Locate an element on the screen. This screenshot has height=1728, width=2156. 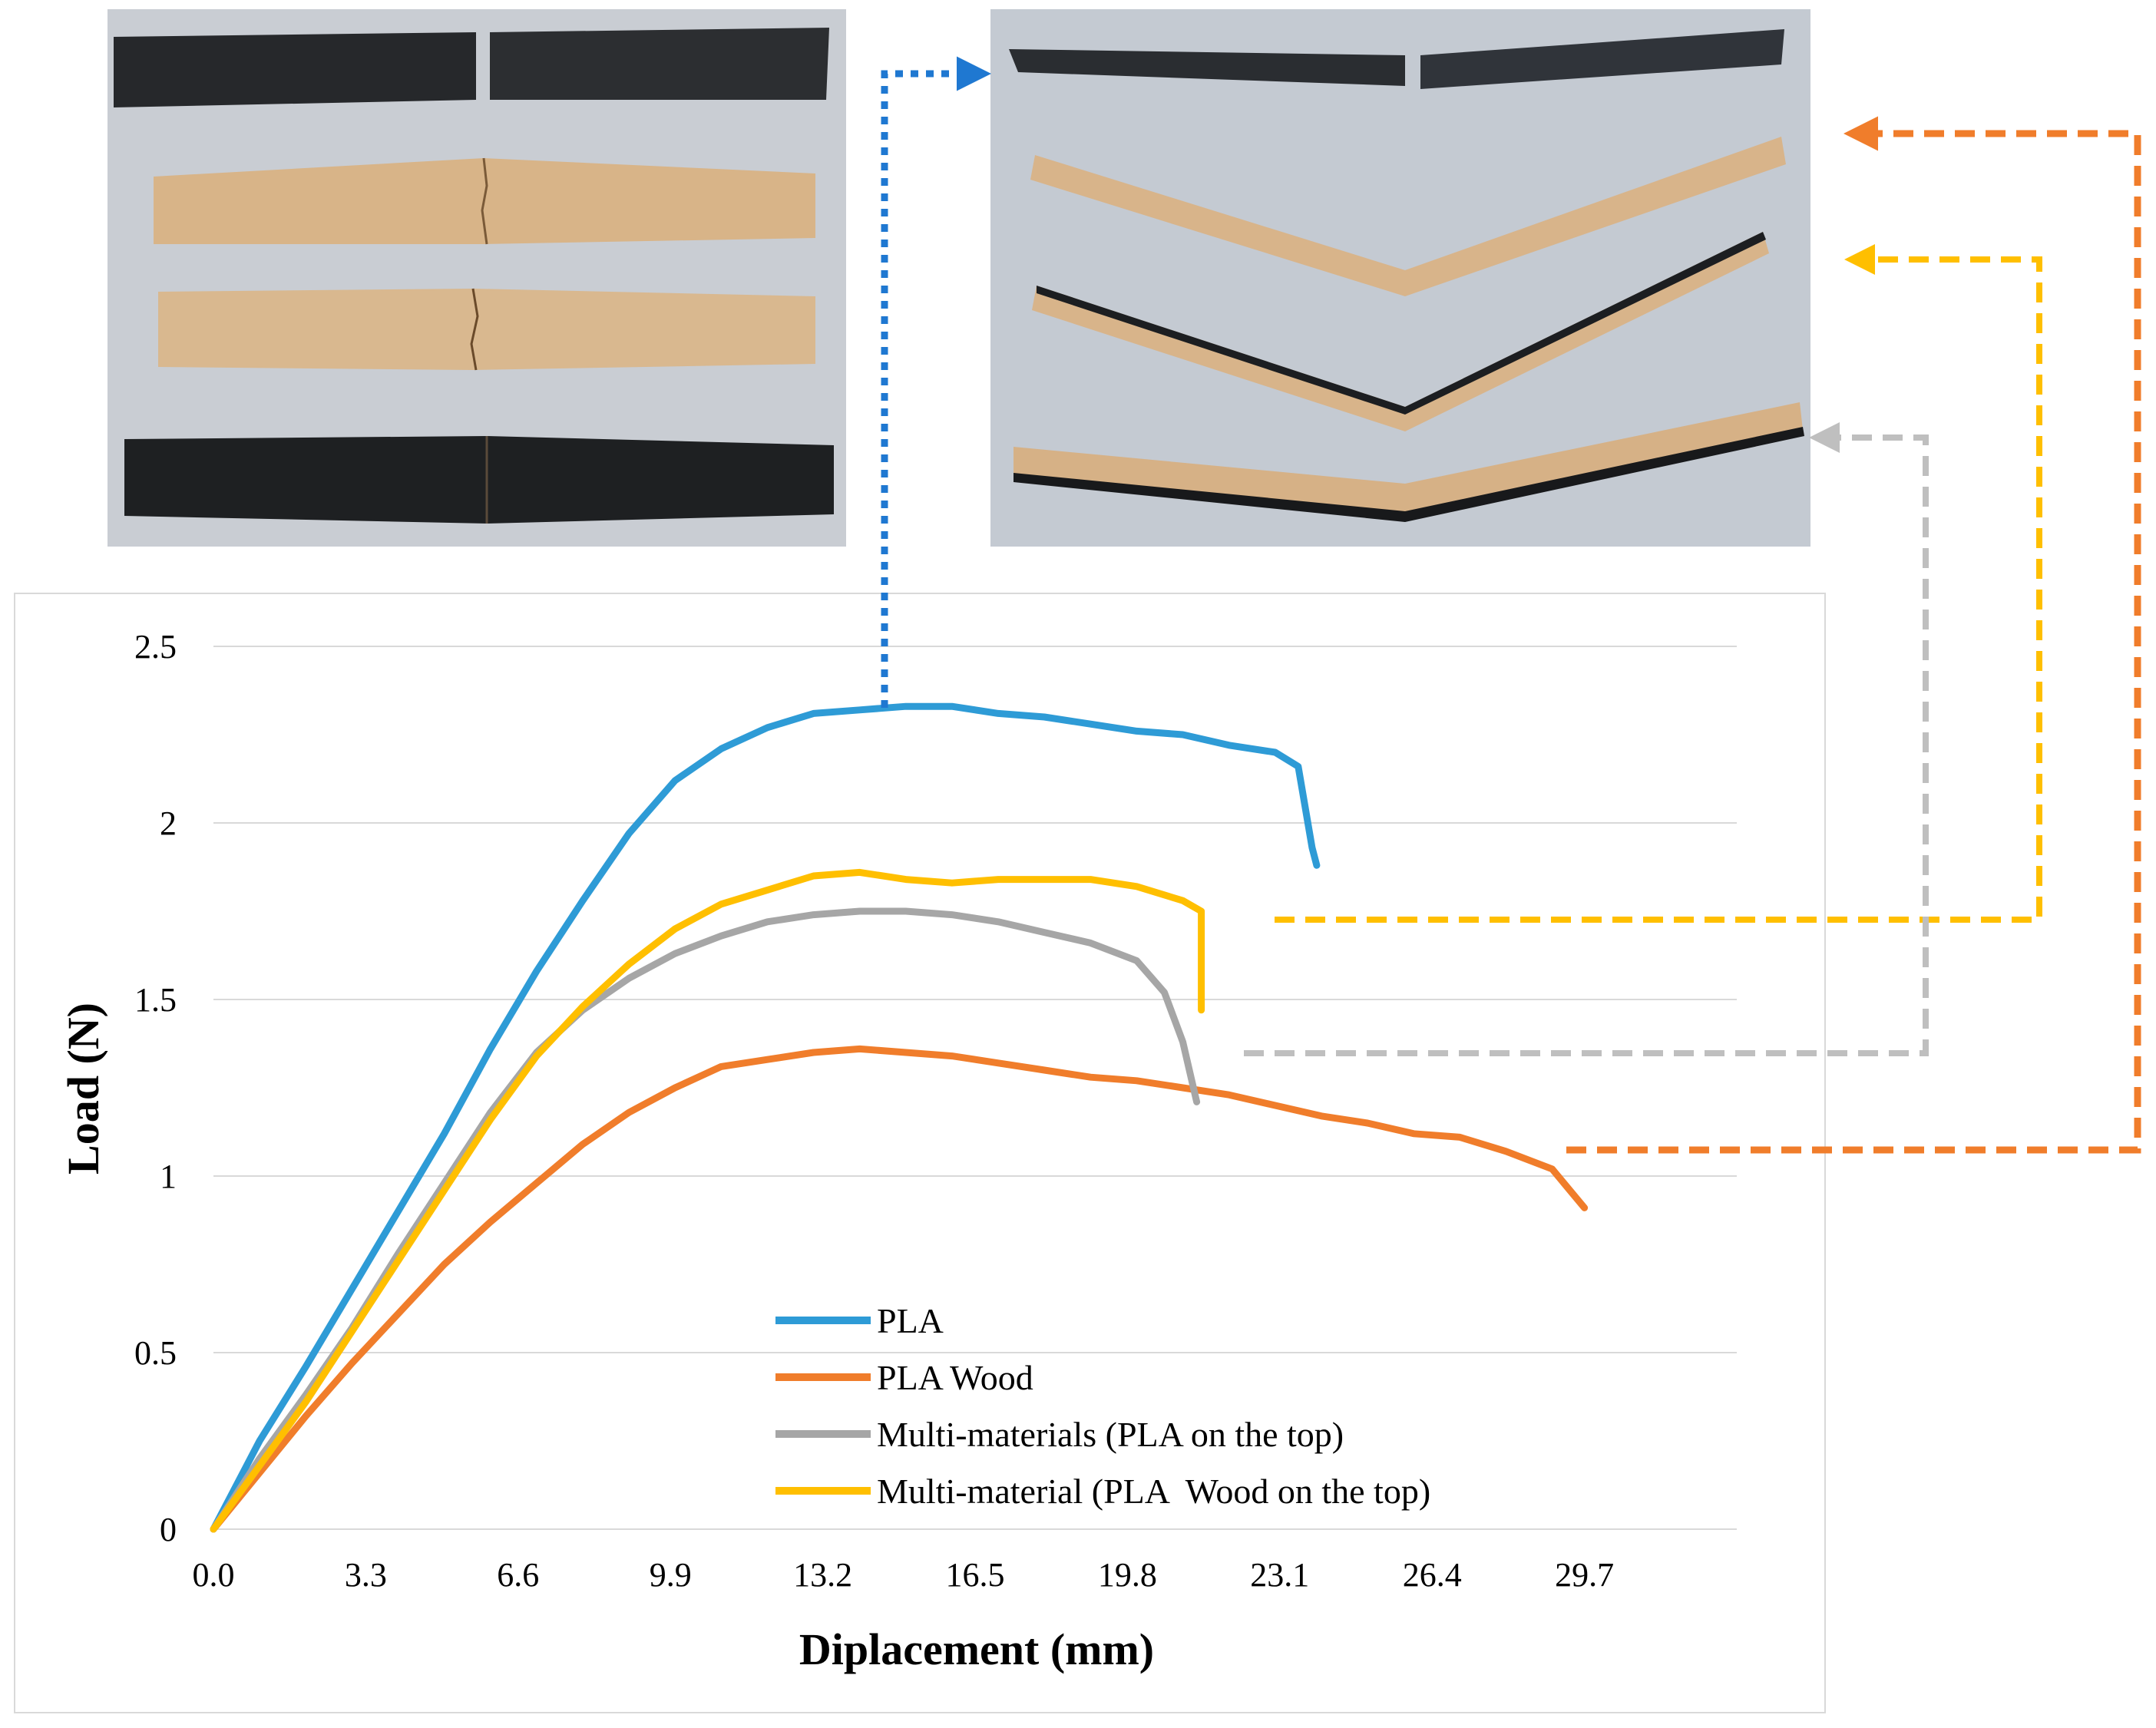
x-tick-label: 26.4 is located at coordinates (1433, 1575).